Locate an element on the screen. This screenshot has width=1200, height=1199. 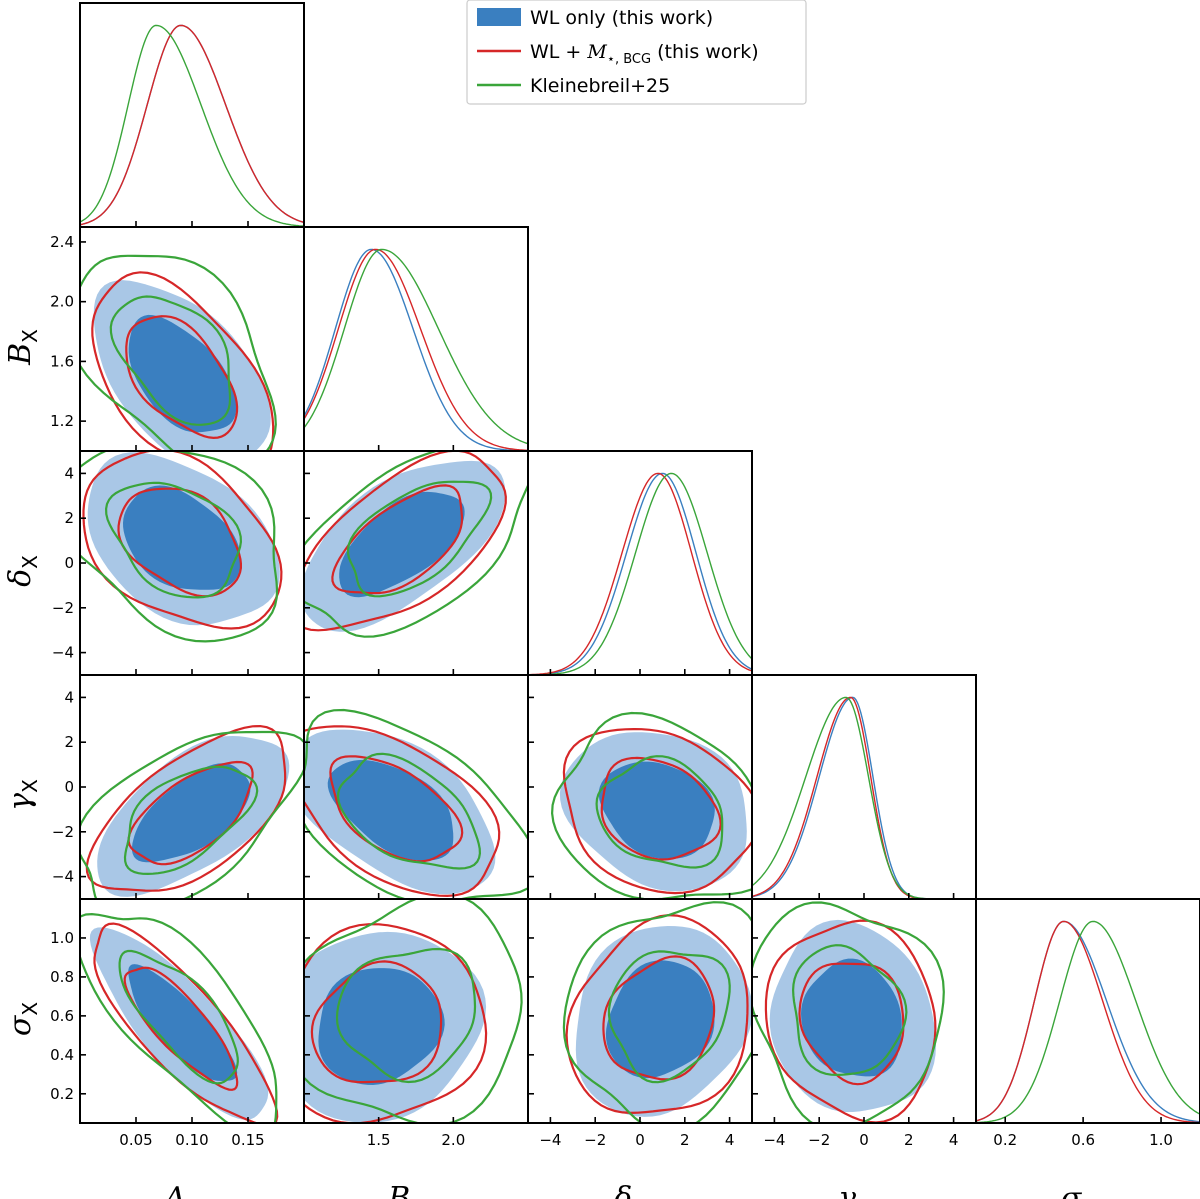
contour-wlmstar-68-B-sigma is located at coordinates (376, 1022).